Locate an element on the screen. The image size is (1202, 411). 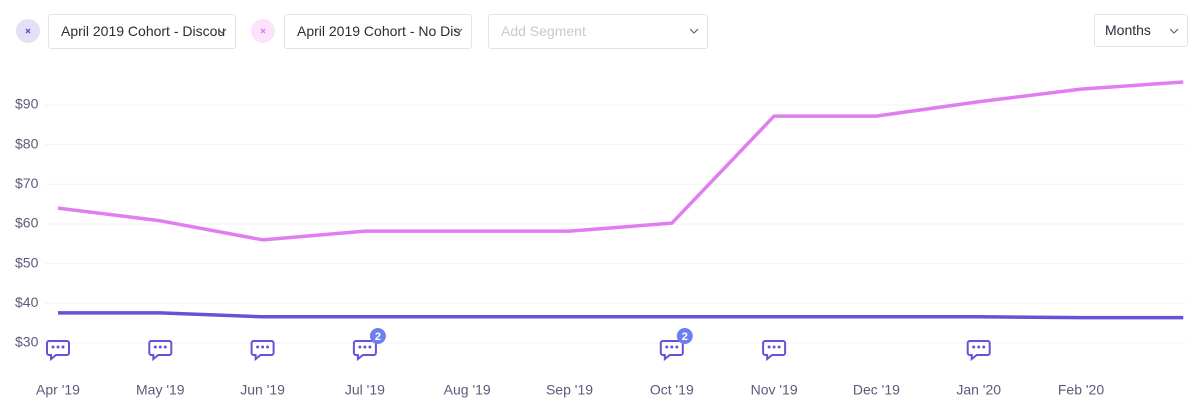
x-tick-label: Feb '20 is located at coordinates (1081, 390).